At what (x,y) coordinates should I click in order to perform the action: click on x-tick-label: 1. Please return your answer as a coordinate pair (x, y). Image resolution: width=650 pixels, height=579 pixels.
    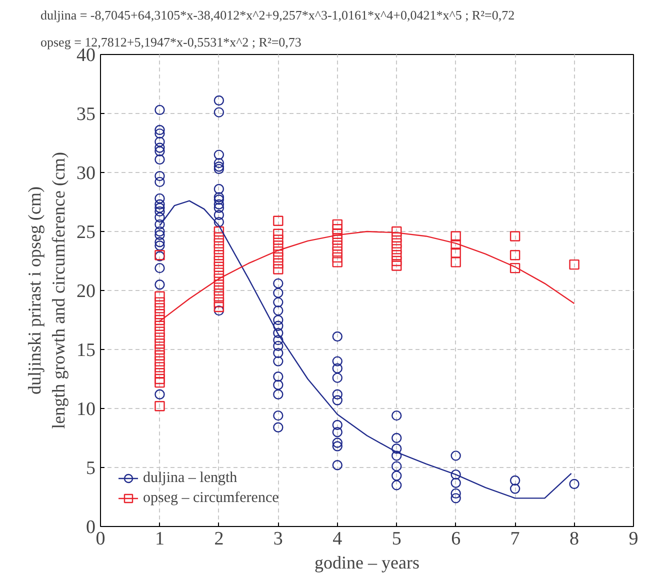
    Looking at the image, I should click on (159, 539).